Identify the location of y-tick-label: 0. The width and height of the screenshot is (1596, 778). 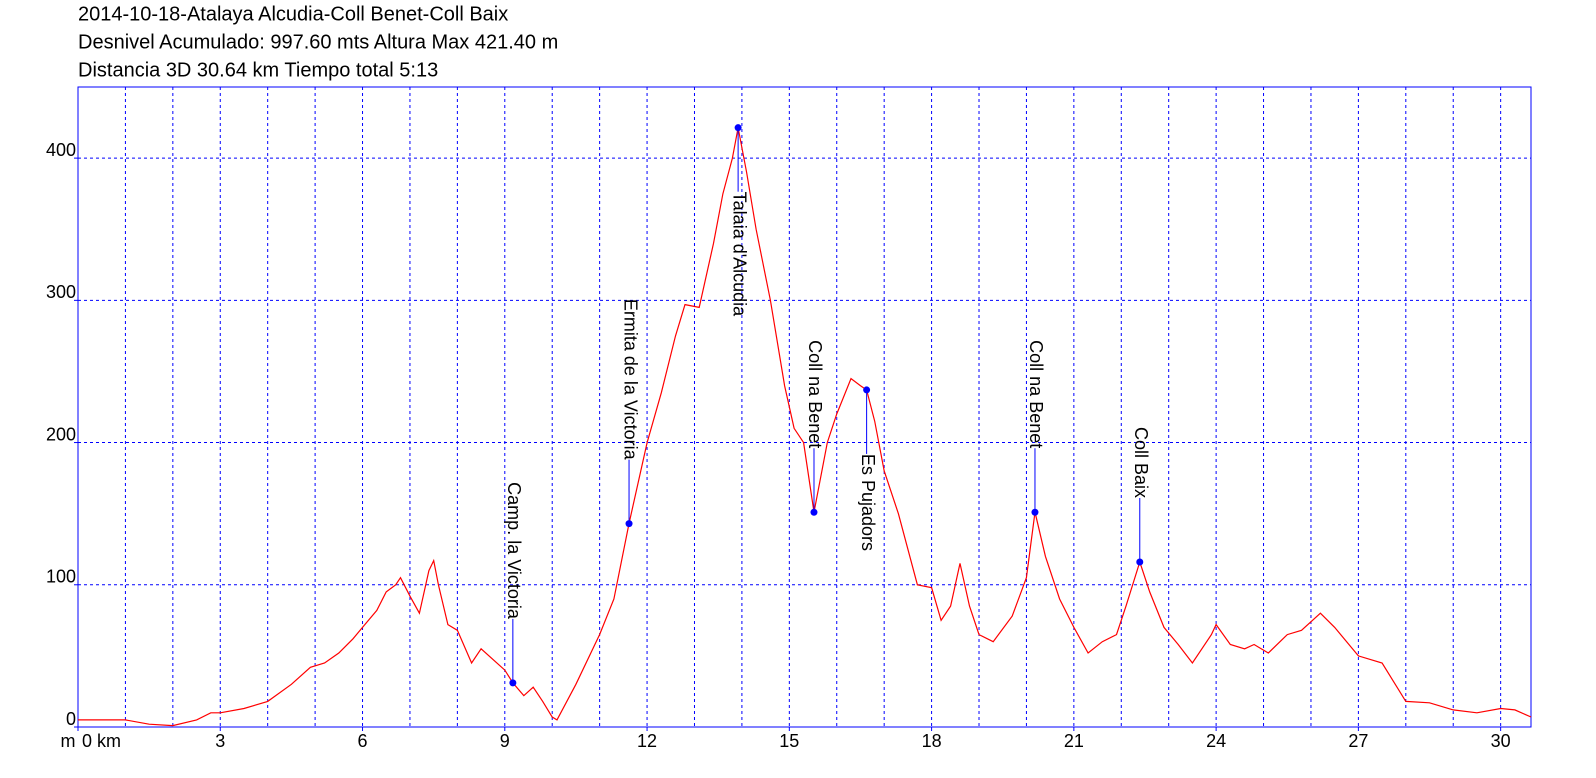
(71, 719).